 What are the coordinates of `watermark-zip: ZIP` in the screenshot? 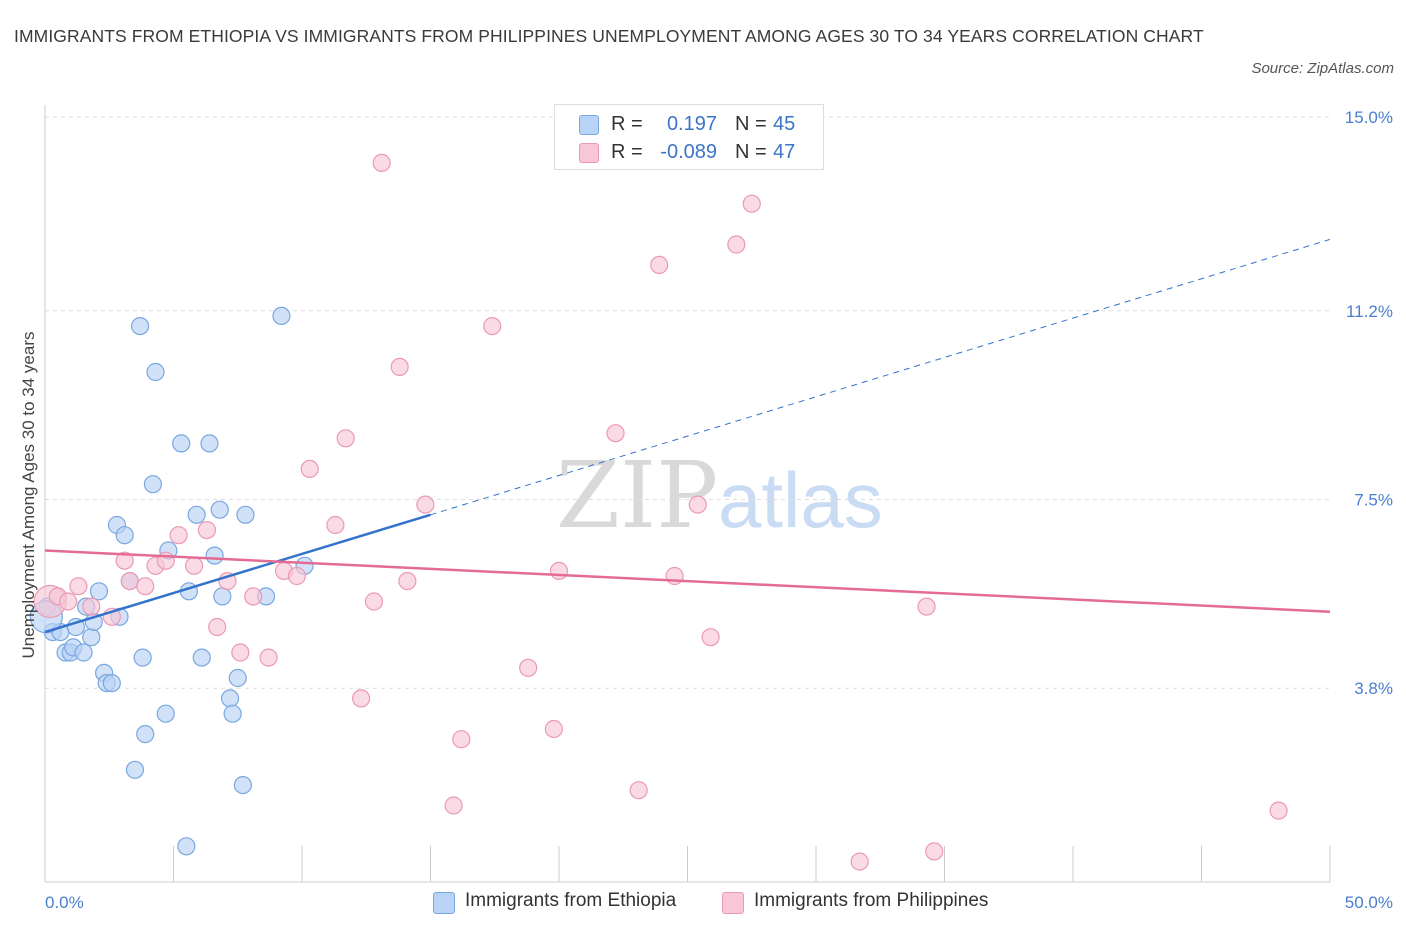 It's located at (637, 495).